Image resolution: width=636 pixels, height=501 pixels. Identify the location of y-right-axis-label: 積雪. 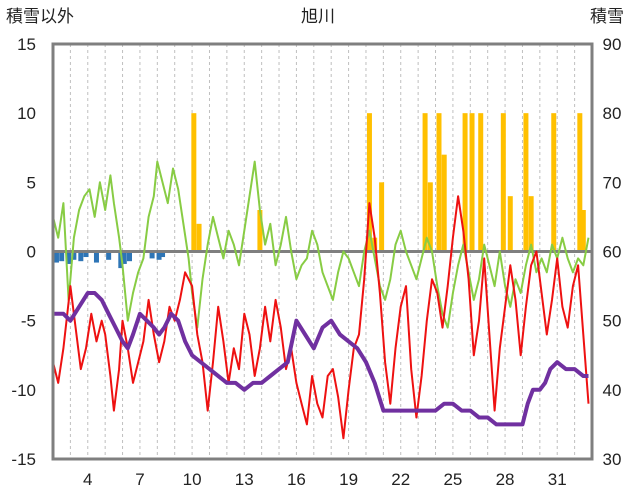
(607, 17).